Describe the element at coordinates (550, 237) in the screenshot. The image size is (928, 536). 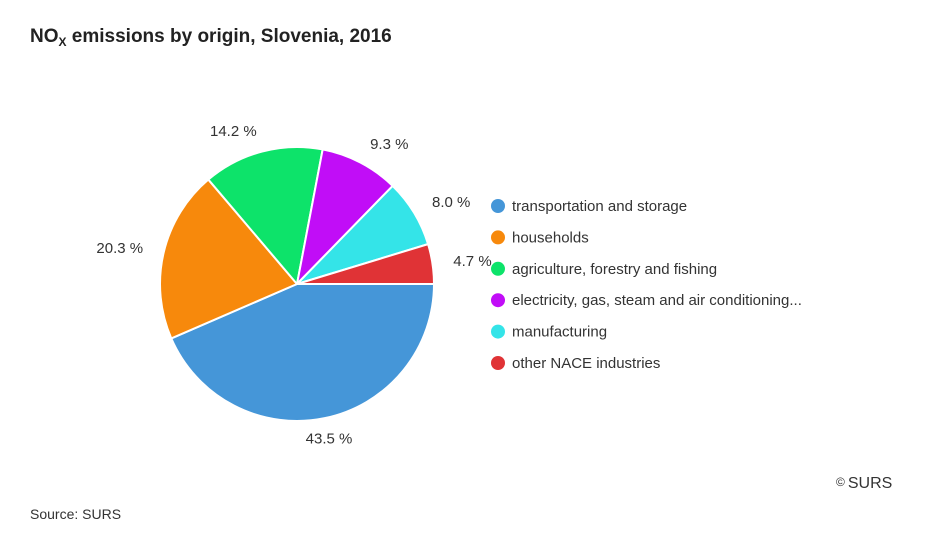
I see `legend-label-1: households` at that location.